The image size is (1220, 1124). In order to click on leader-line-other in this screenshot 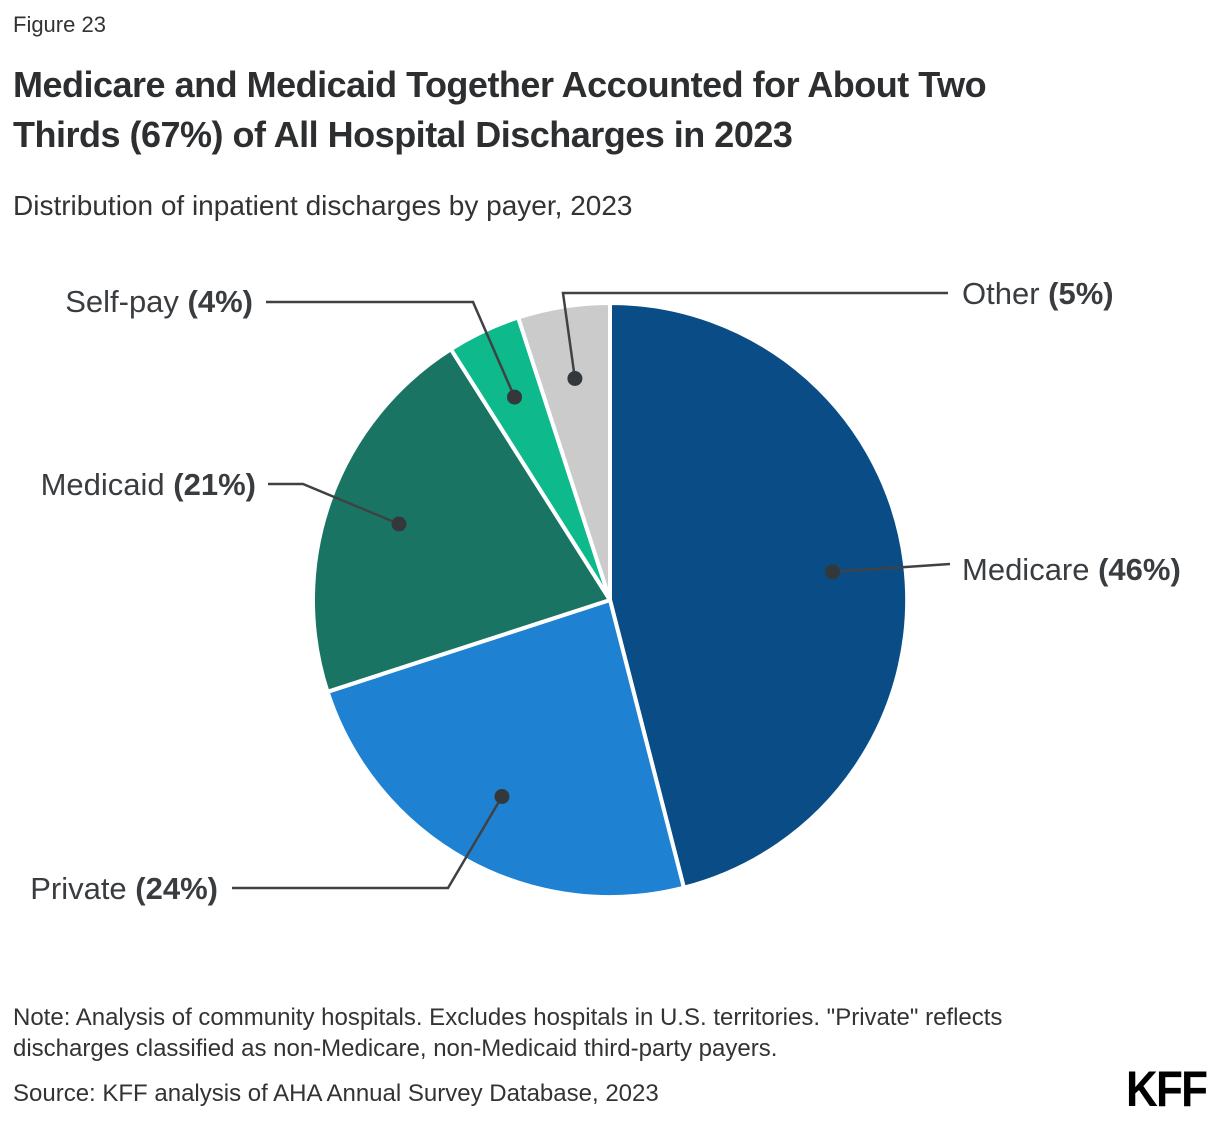, I will do `click(754, 335)`.